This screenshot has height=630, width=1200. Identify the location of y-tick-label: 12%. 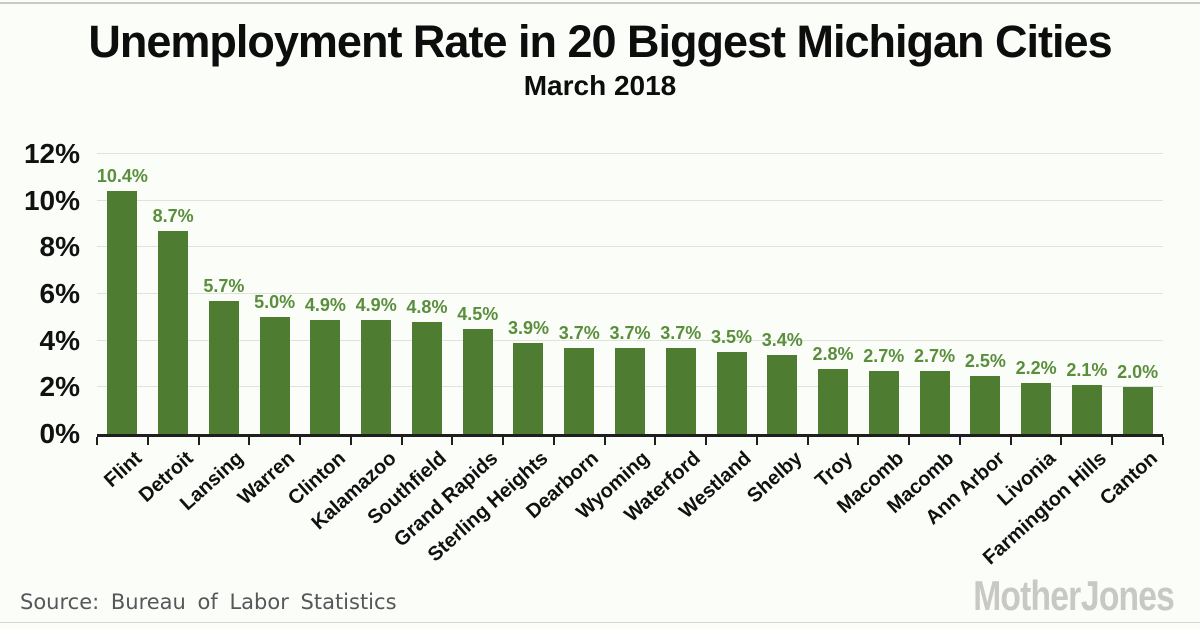
(51, 153).